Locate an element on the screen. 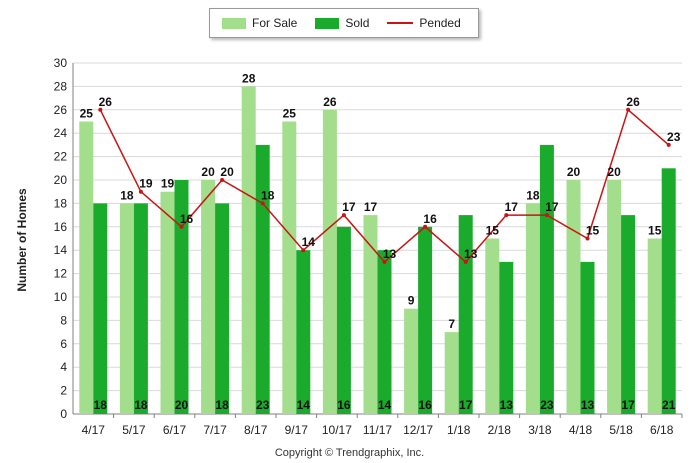 This screenshot has width=699, height=463. x-tick-label: 9/17 is located at coordinates (297, 430).